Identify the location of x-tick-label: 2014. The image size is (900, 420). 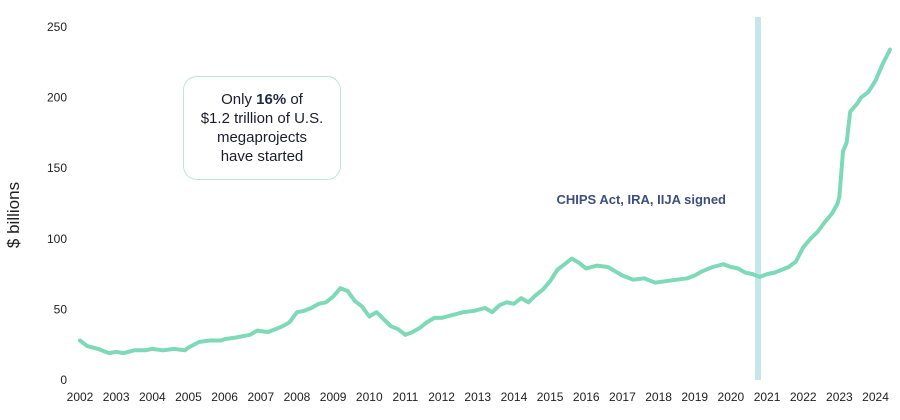
(514, 397).